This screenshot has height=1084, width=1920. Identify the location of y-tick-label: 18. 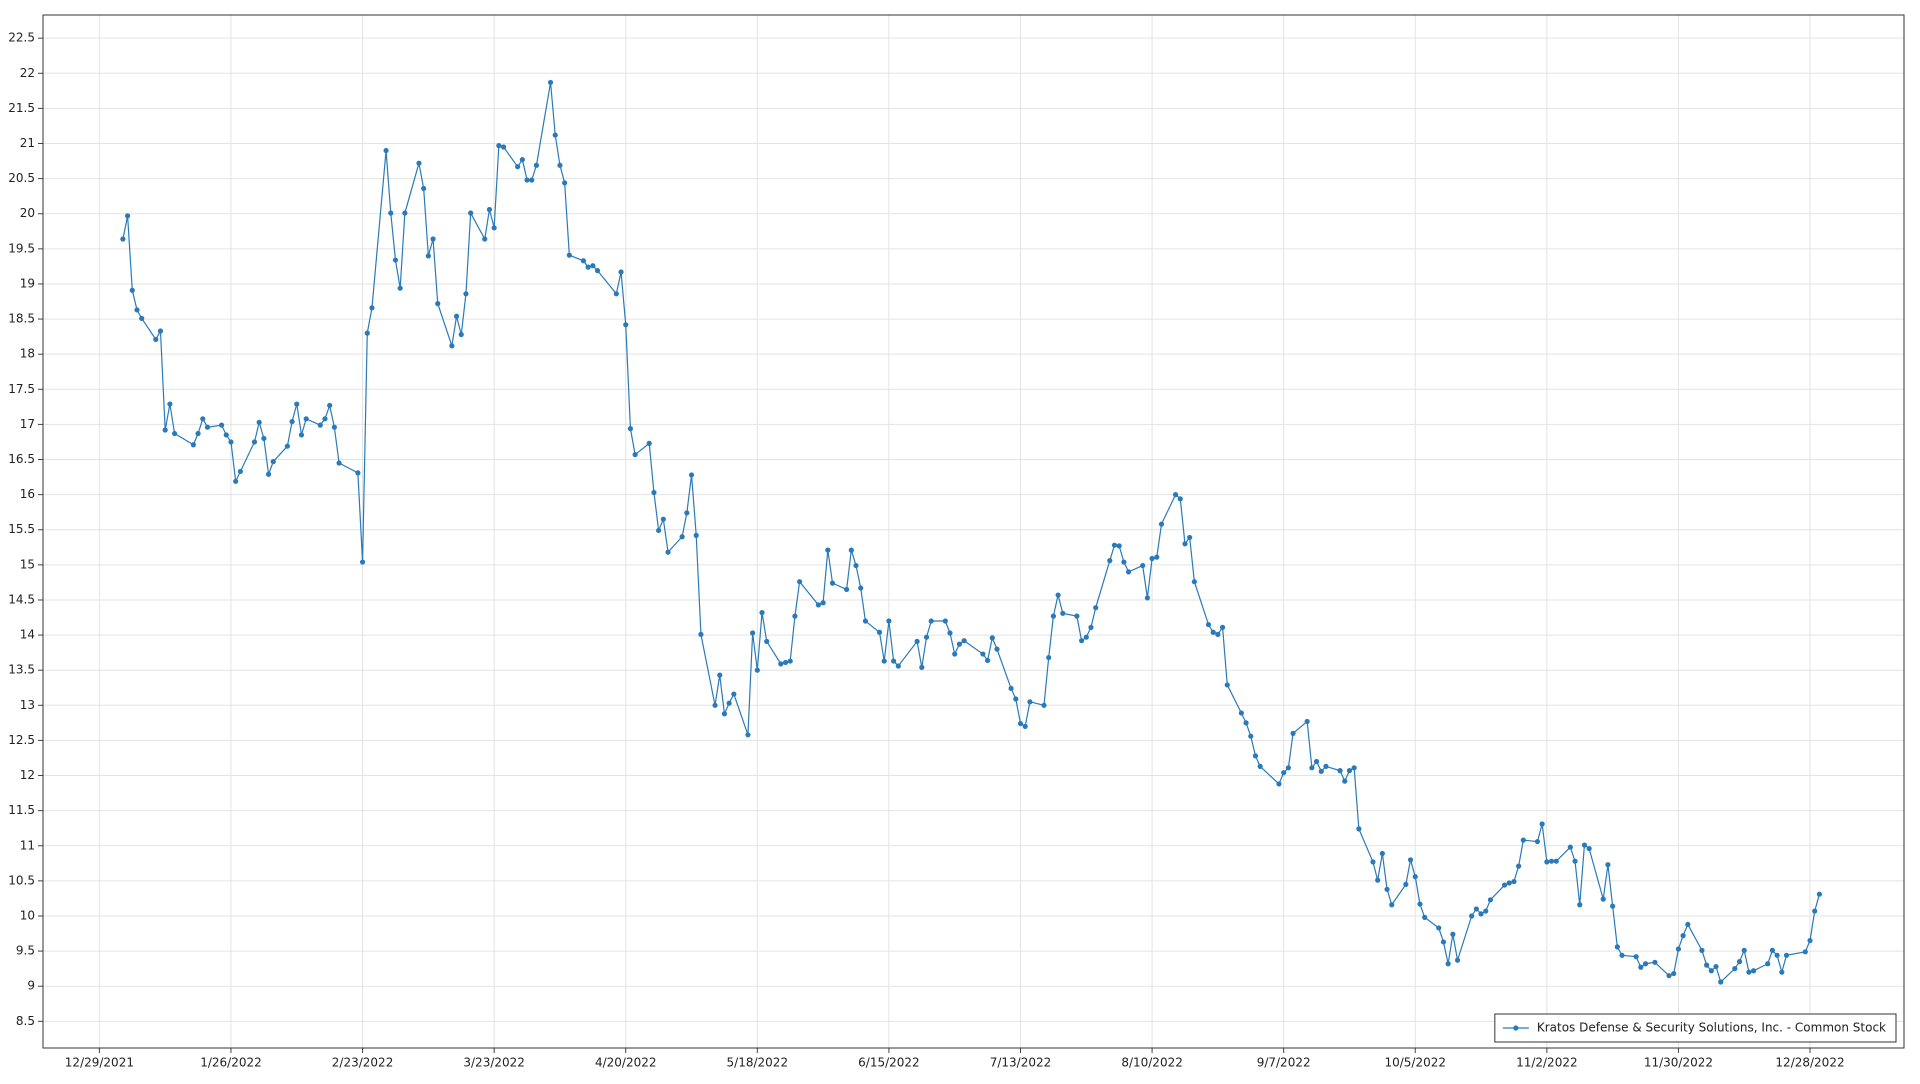
(27, 354).